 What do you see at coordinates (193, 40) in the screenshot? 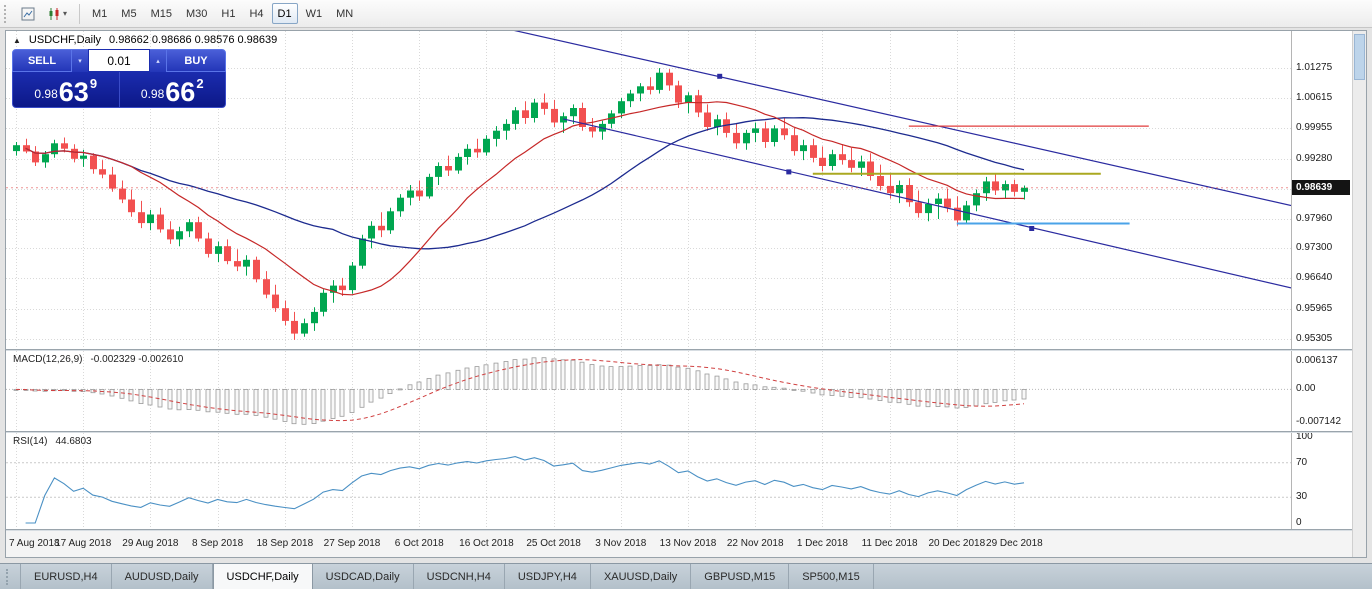
I see `chart-ohlc-values: 0.98662 0.98686 0.98576 0.98639` at bounding box center [193, 40].